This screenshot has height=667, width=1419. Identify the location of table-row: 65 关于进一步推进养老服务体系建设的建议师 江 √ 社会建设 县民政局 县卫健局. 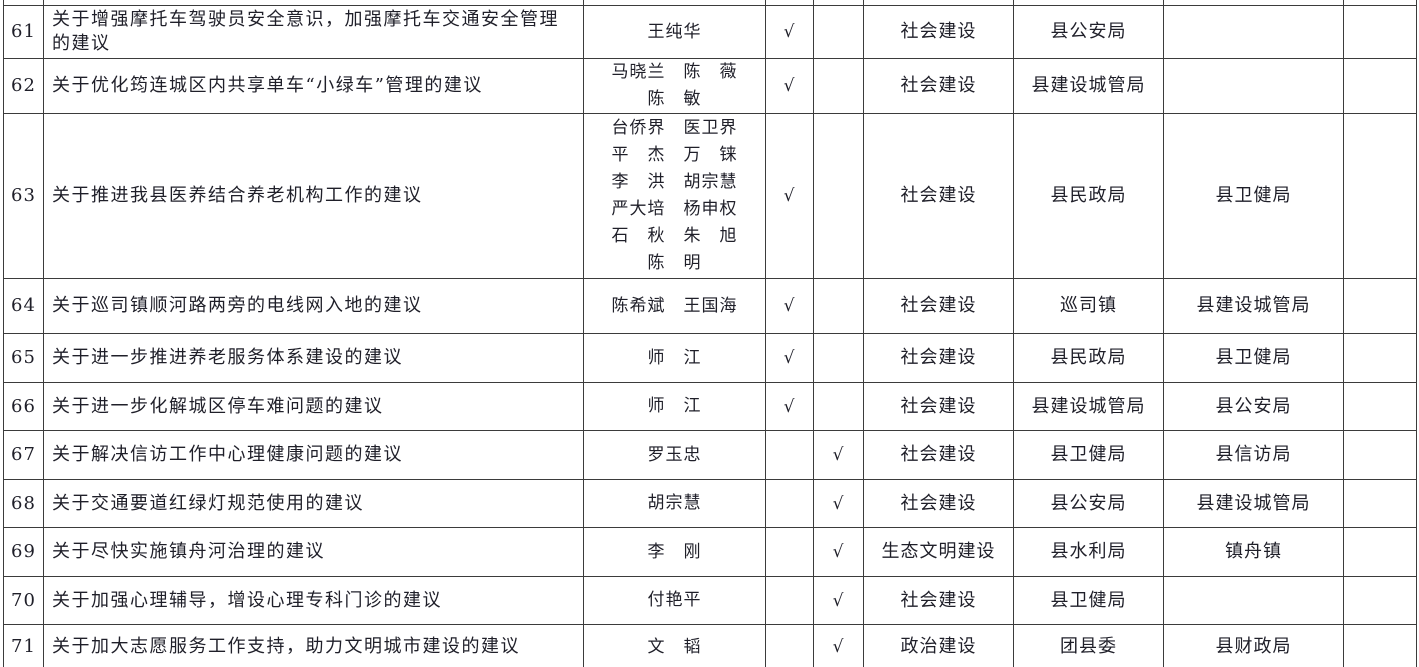
(710, 358).